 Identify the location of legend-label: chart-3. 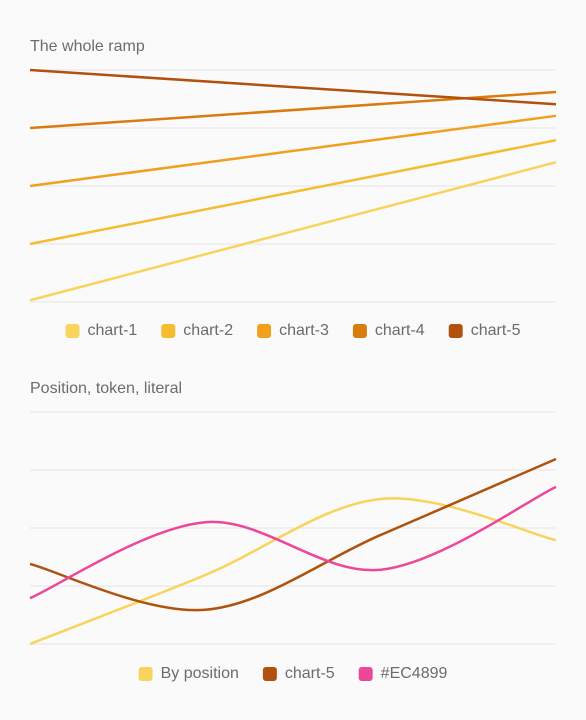
(304, 330).